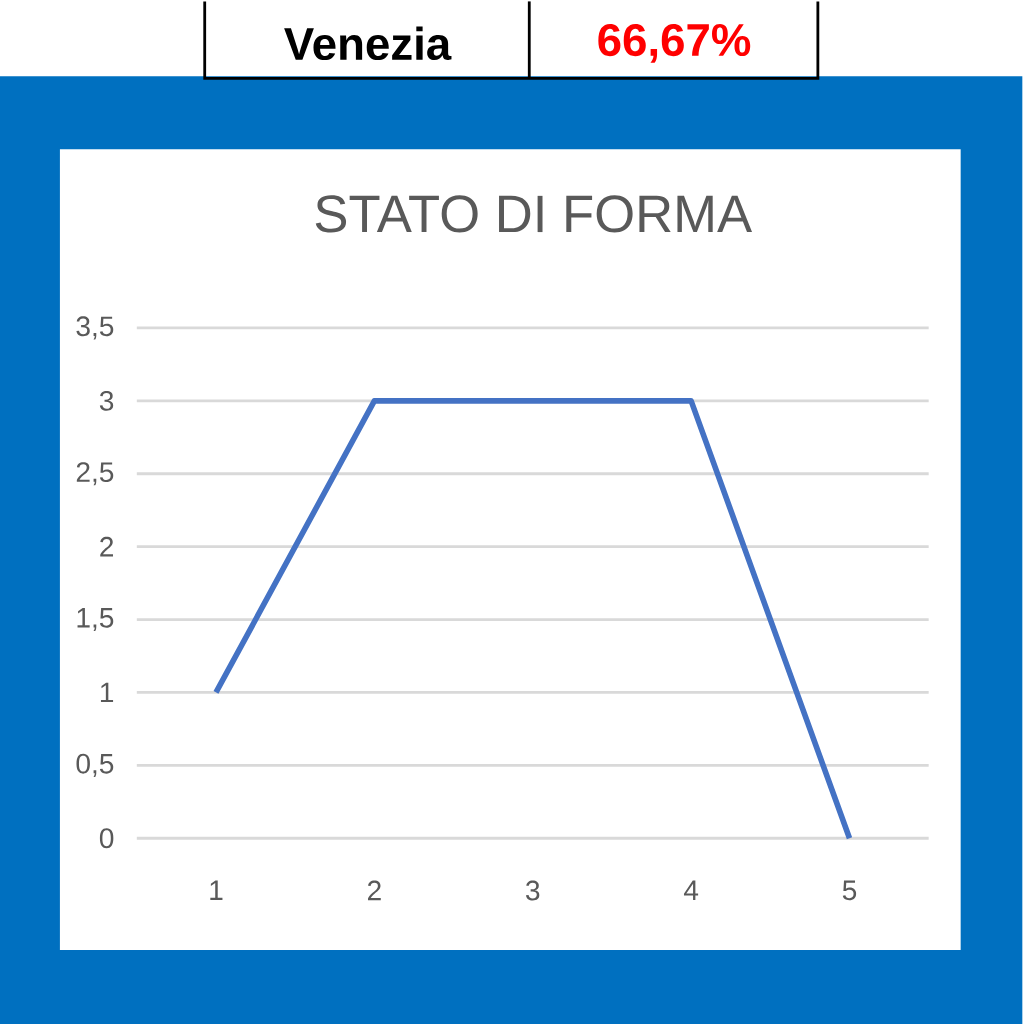 The height and width of the screenshot is (1024, 1023). What do you see at coordinates (107, 546) in the screenshot?
I see `y-tick-label: 2` at bounding box center [107, 546].